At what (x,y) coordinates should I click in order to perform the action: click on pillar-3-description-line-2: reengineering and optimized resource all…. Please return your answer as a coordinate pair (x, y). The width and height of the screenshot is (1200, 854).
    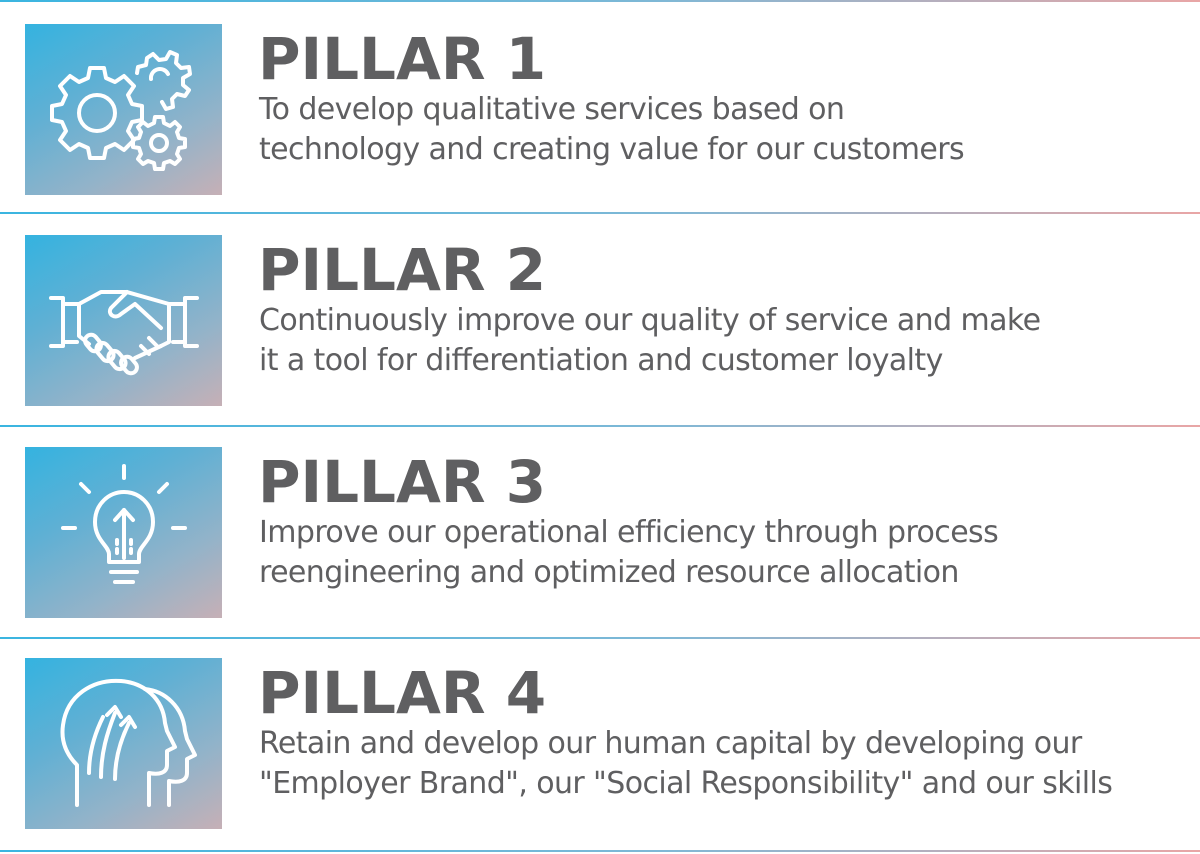
    Looking at the image, I should click on (609, 572).